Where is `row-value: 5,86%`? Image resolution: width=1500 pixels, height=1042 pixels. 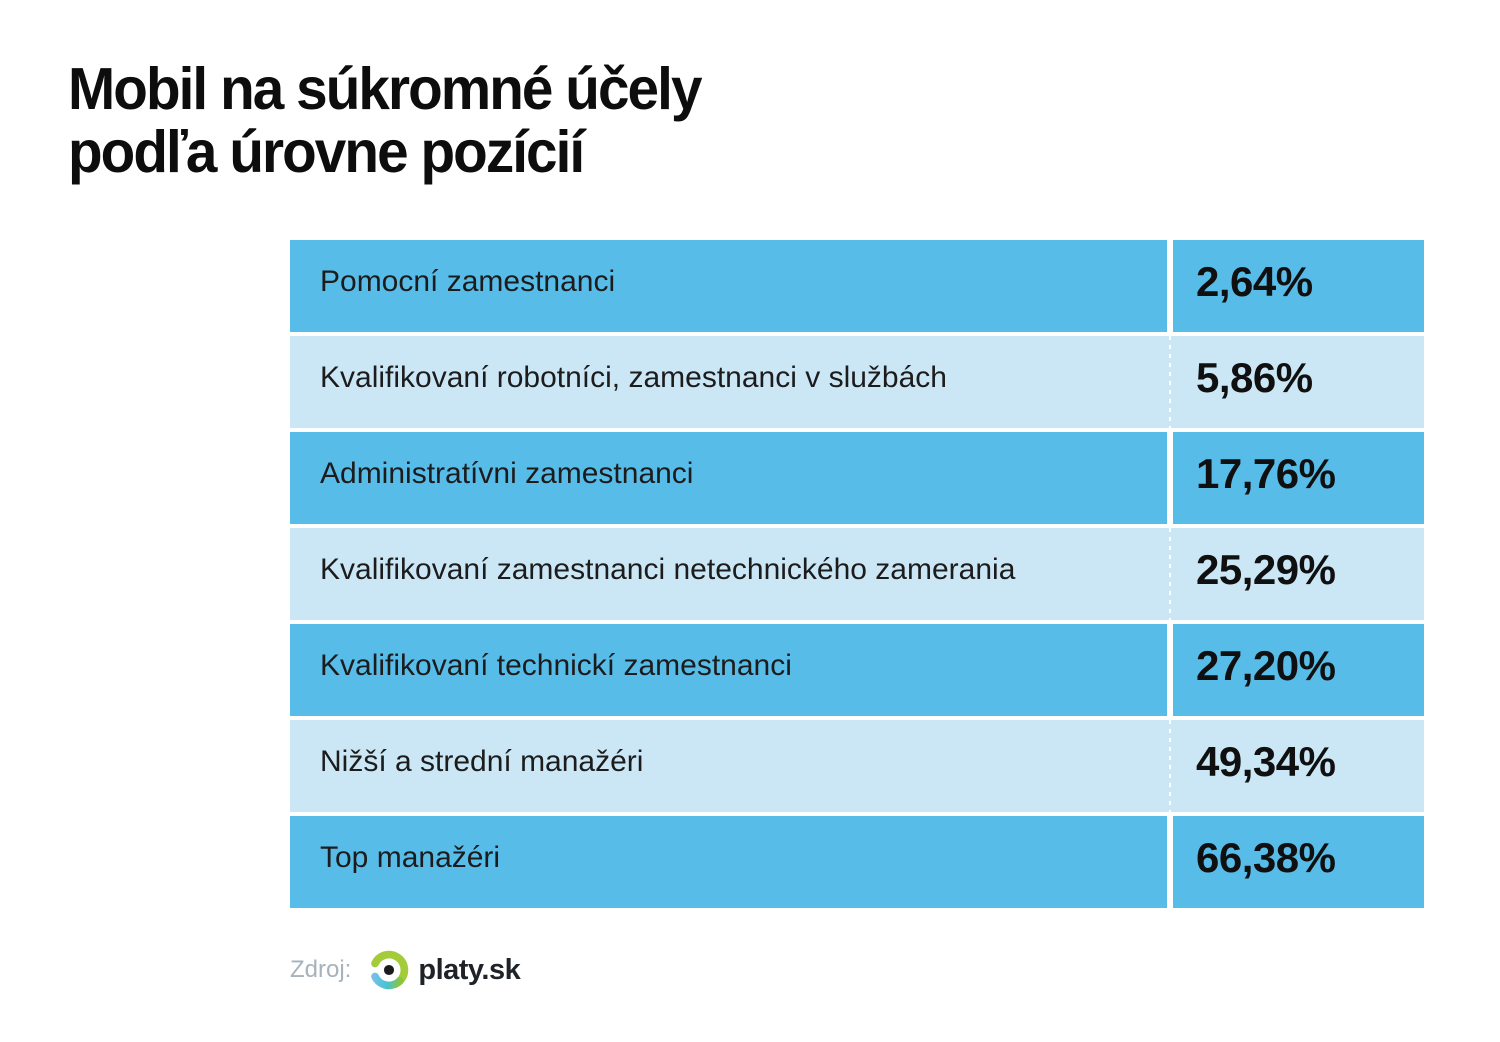 row-value: 5,86% is located at coordinates (1298, 382).